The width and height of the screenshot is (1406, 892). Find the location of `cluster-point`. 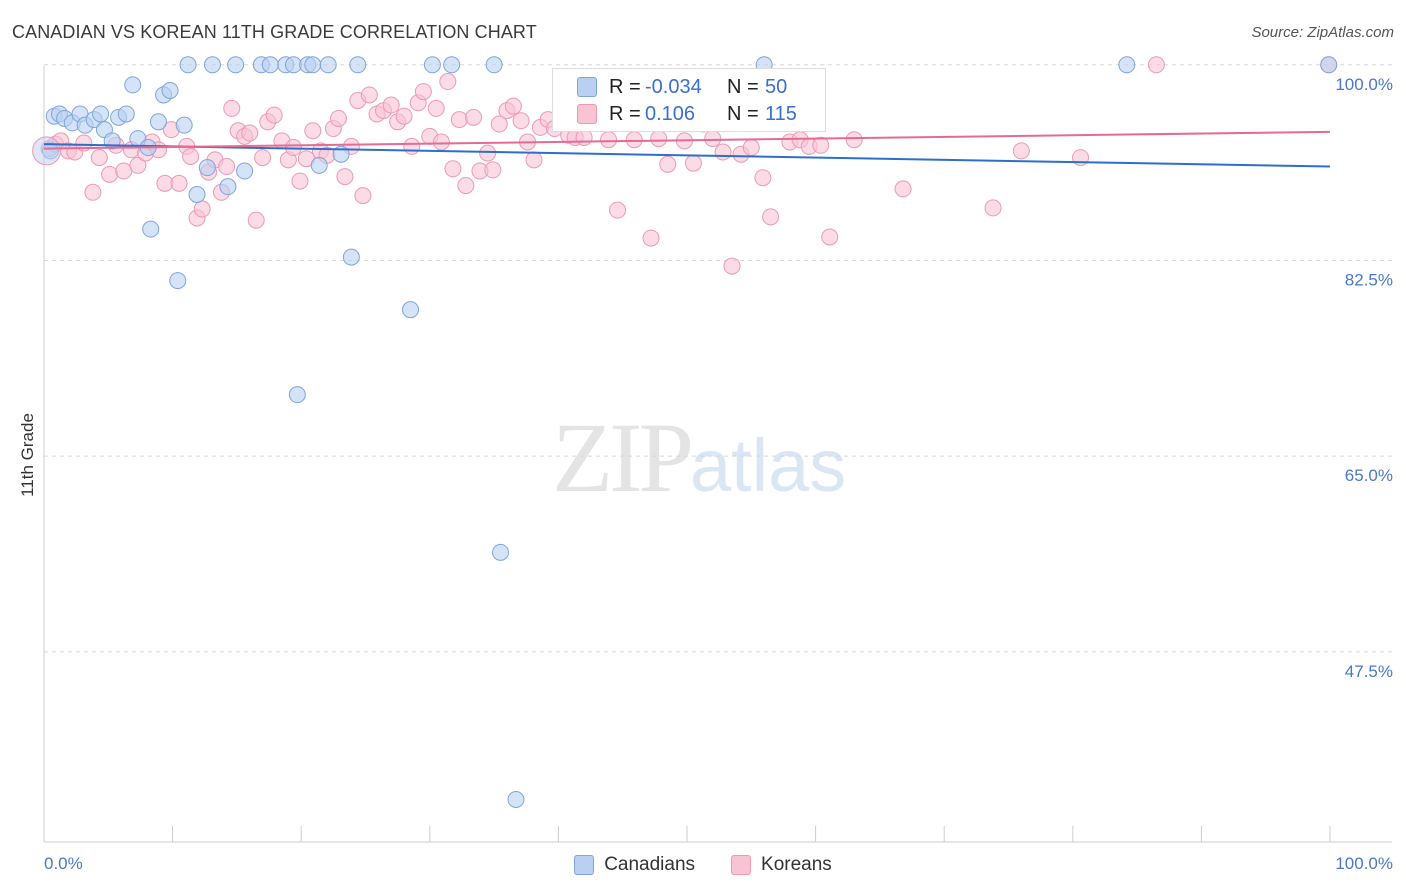

cluster-point is located at coordinates (47, 151).